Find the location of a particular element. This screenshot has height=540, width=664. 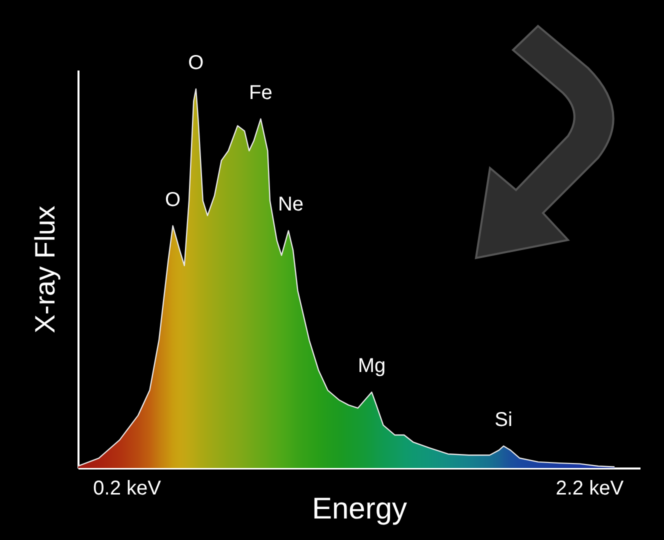

annotation: Mg is located at coordinates (372, 366).